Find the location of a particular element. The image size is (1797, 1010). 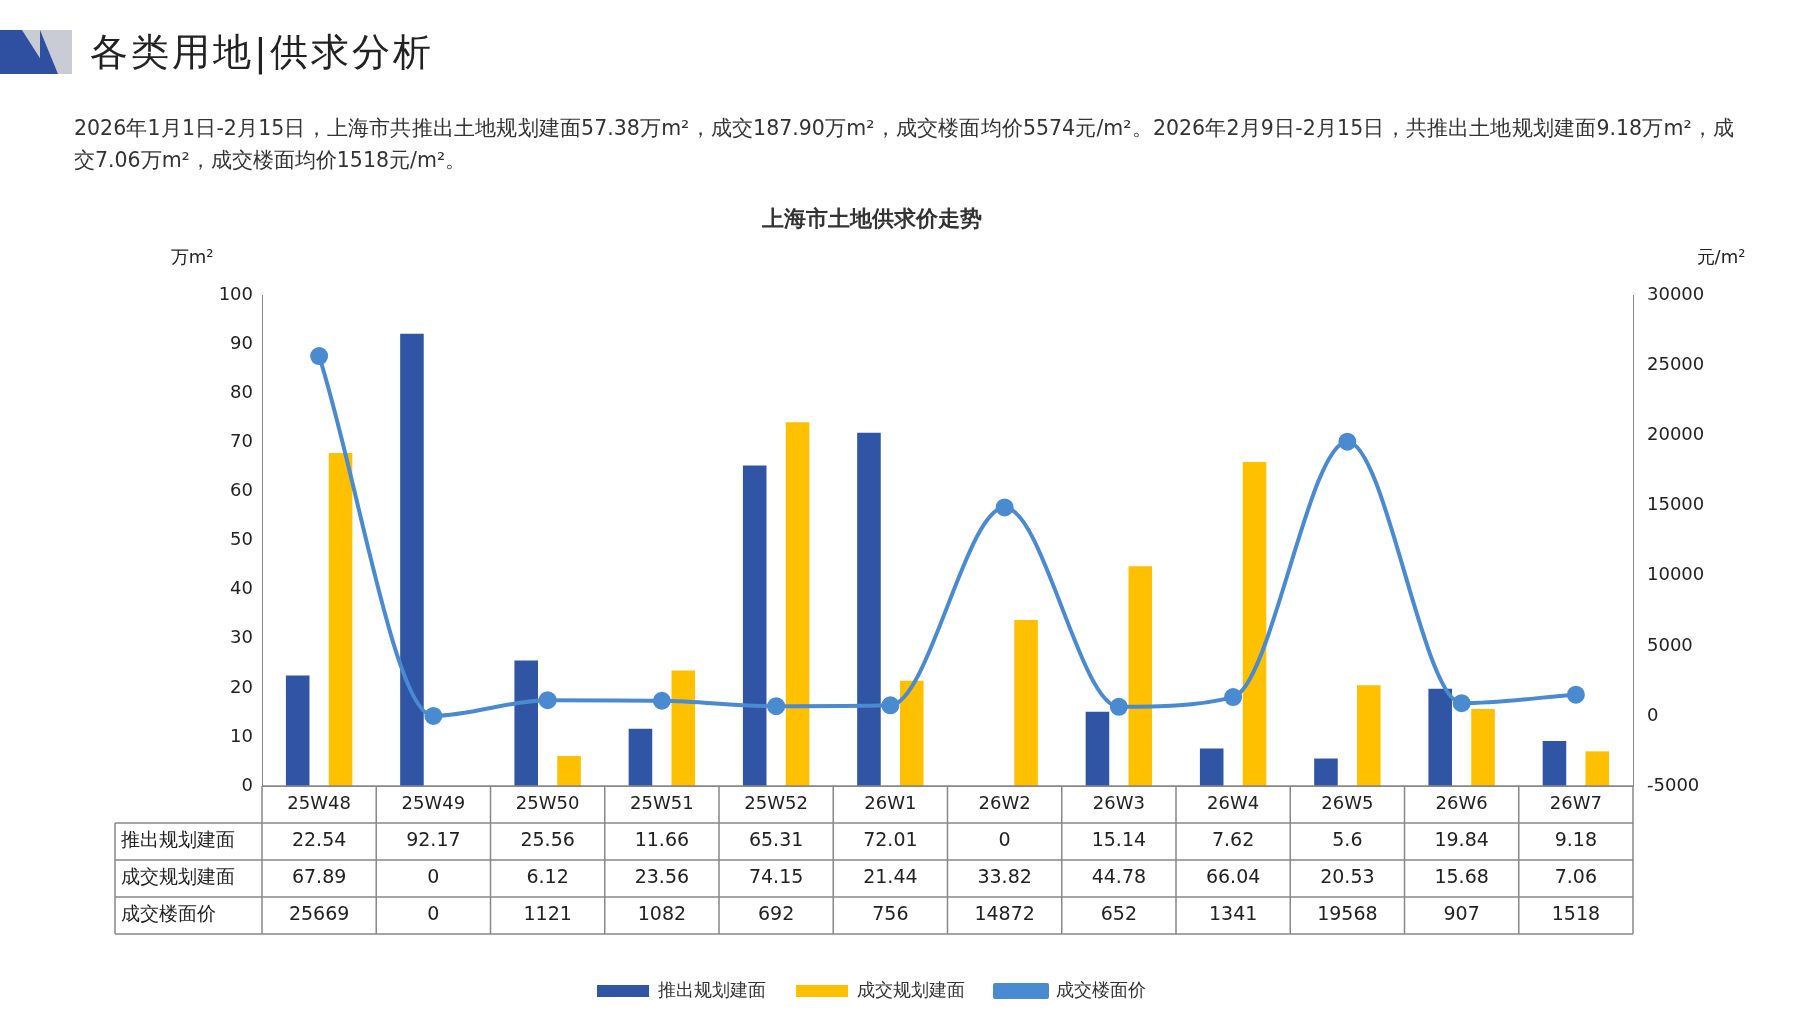

chart-subtitle: 2026年1月1日-2月15日，上海市共推出土地规划建面57.38万m²，成交187.90万m²，成交楼面均价5574元/m²。2026年2月9日-2月15日，共推出土地规划建面9.18万m²，成交7.06万m²，成交楼面均价1518元/m²。 is located at coordinates (904, 144).